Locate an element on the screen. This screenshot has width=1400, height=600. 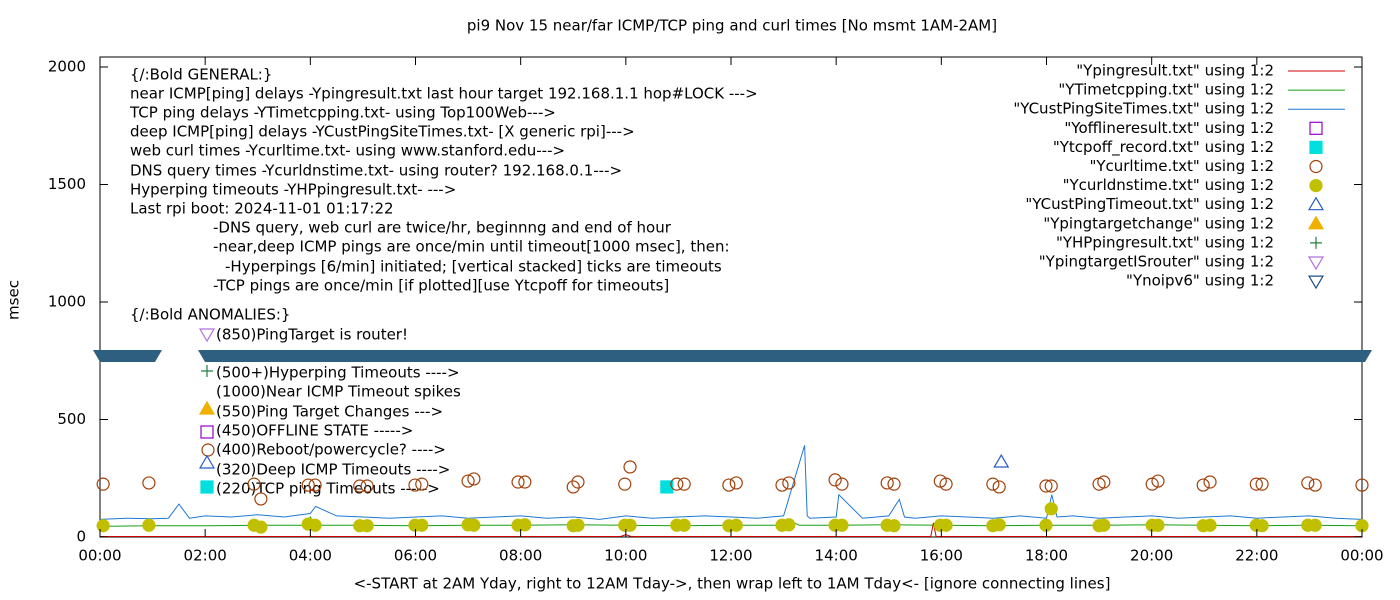
annotation: (1000)Near ICMP Timeout spikes is located at coordinates (338, 392).